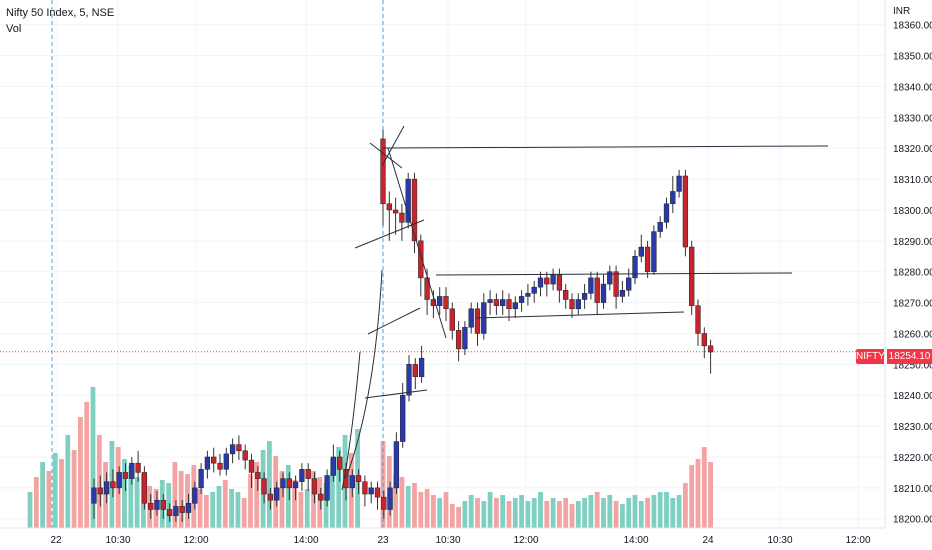  I want to click on time-tick-label: 10:30, so click(779, 540).